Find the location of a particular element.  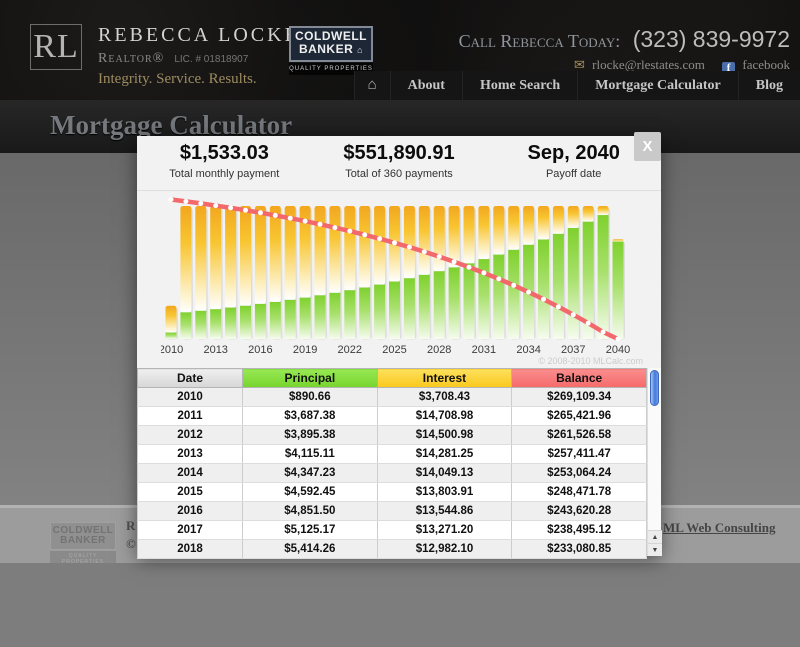

stat: $1,533.03 Total monthly payment is located at coordinates (224, 165).